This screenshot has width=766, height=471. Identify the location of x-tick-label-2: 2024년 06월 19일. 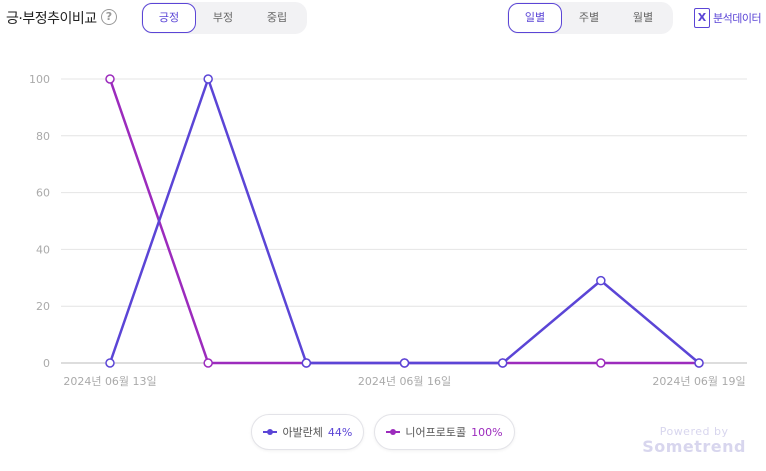
(698, 381).